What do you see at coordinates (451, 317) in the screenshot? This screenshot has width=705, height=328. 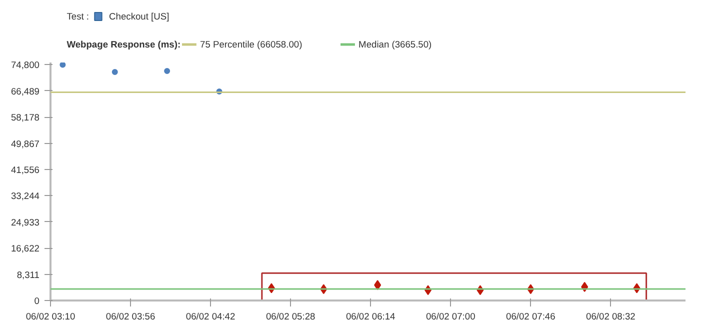 I see `x-tick-label: 06/02 07:00` at bounding box center [451, 317].